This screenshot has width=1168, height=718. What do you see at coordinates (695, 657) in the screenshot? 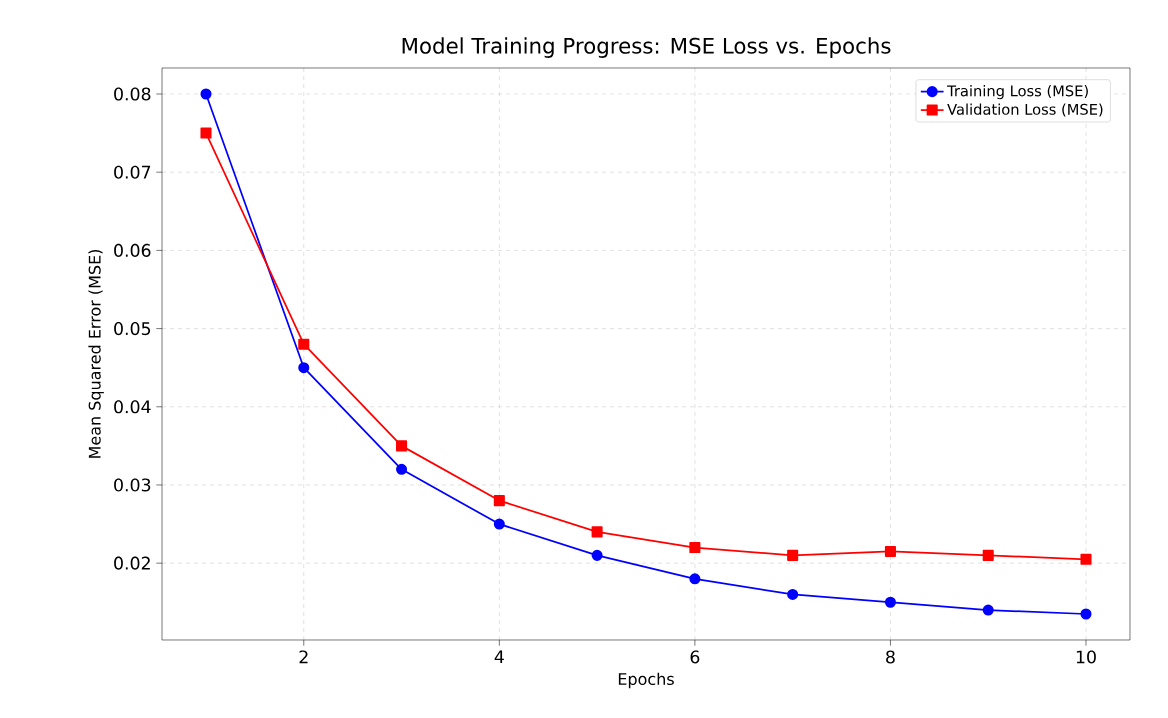
I see `x-tick-label: 6` at bounding box center [695, 657].